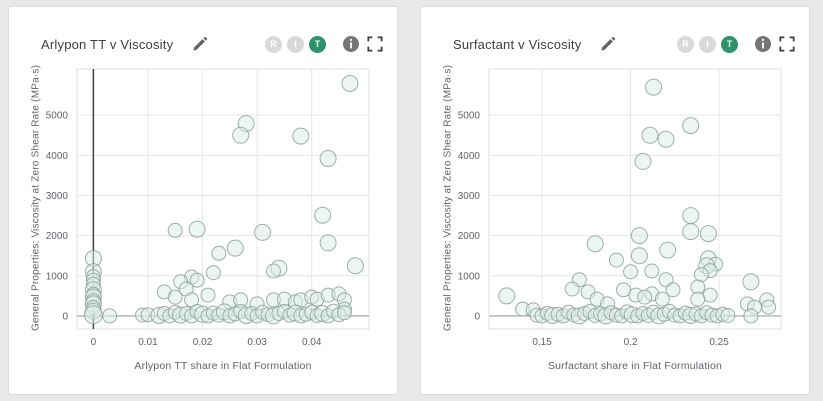  I want to click on x-axis-label: Arlypon TT share in Flat Formulation, so click(223, 366).